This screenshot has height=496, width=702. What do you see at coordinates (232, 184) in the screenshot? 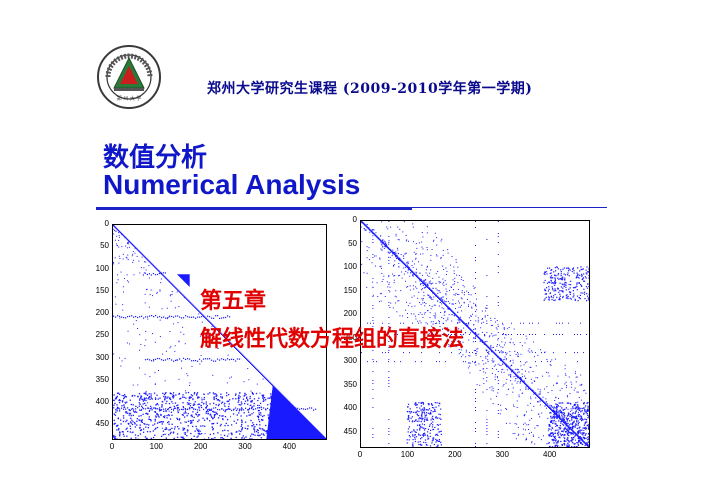
I see `page-title-en: Numerical Analysis` at bounding box center [232, 184].